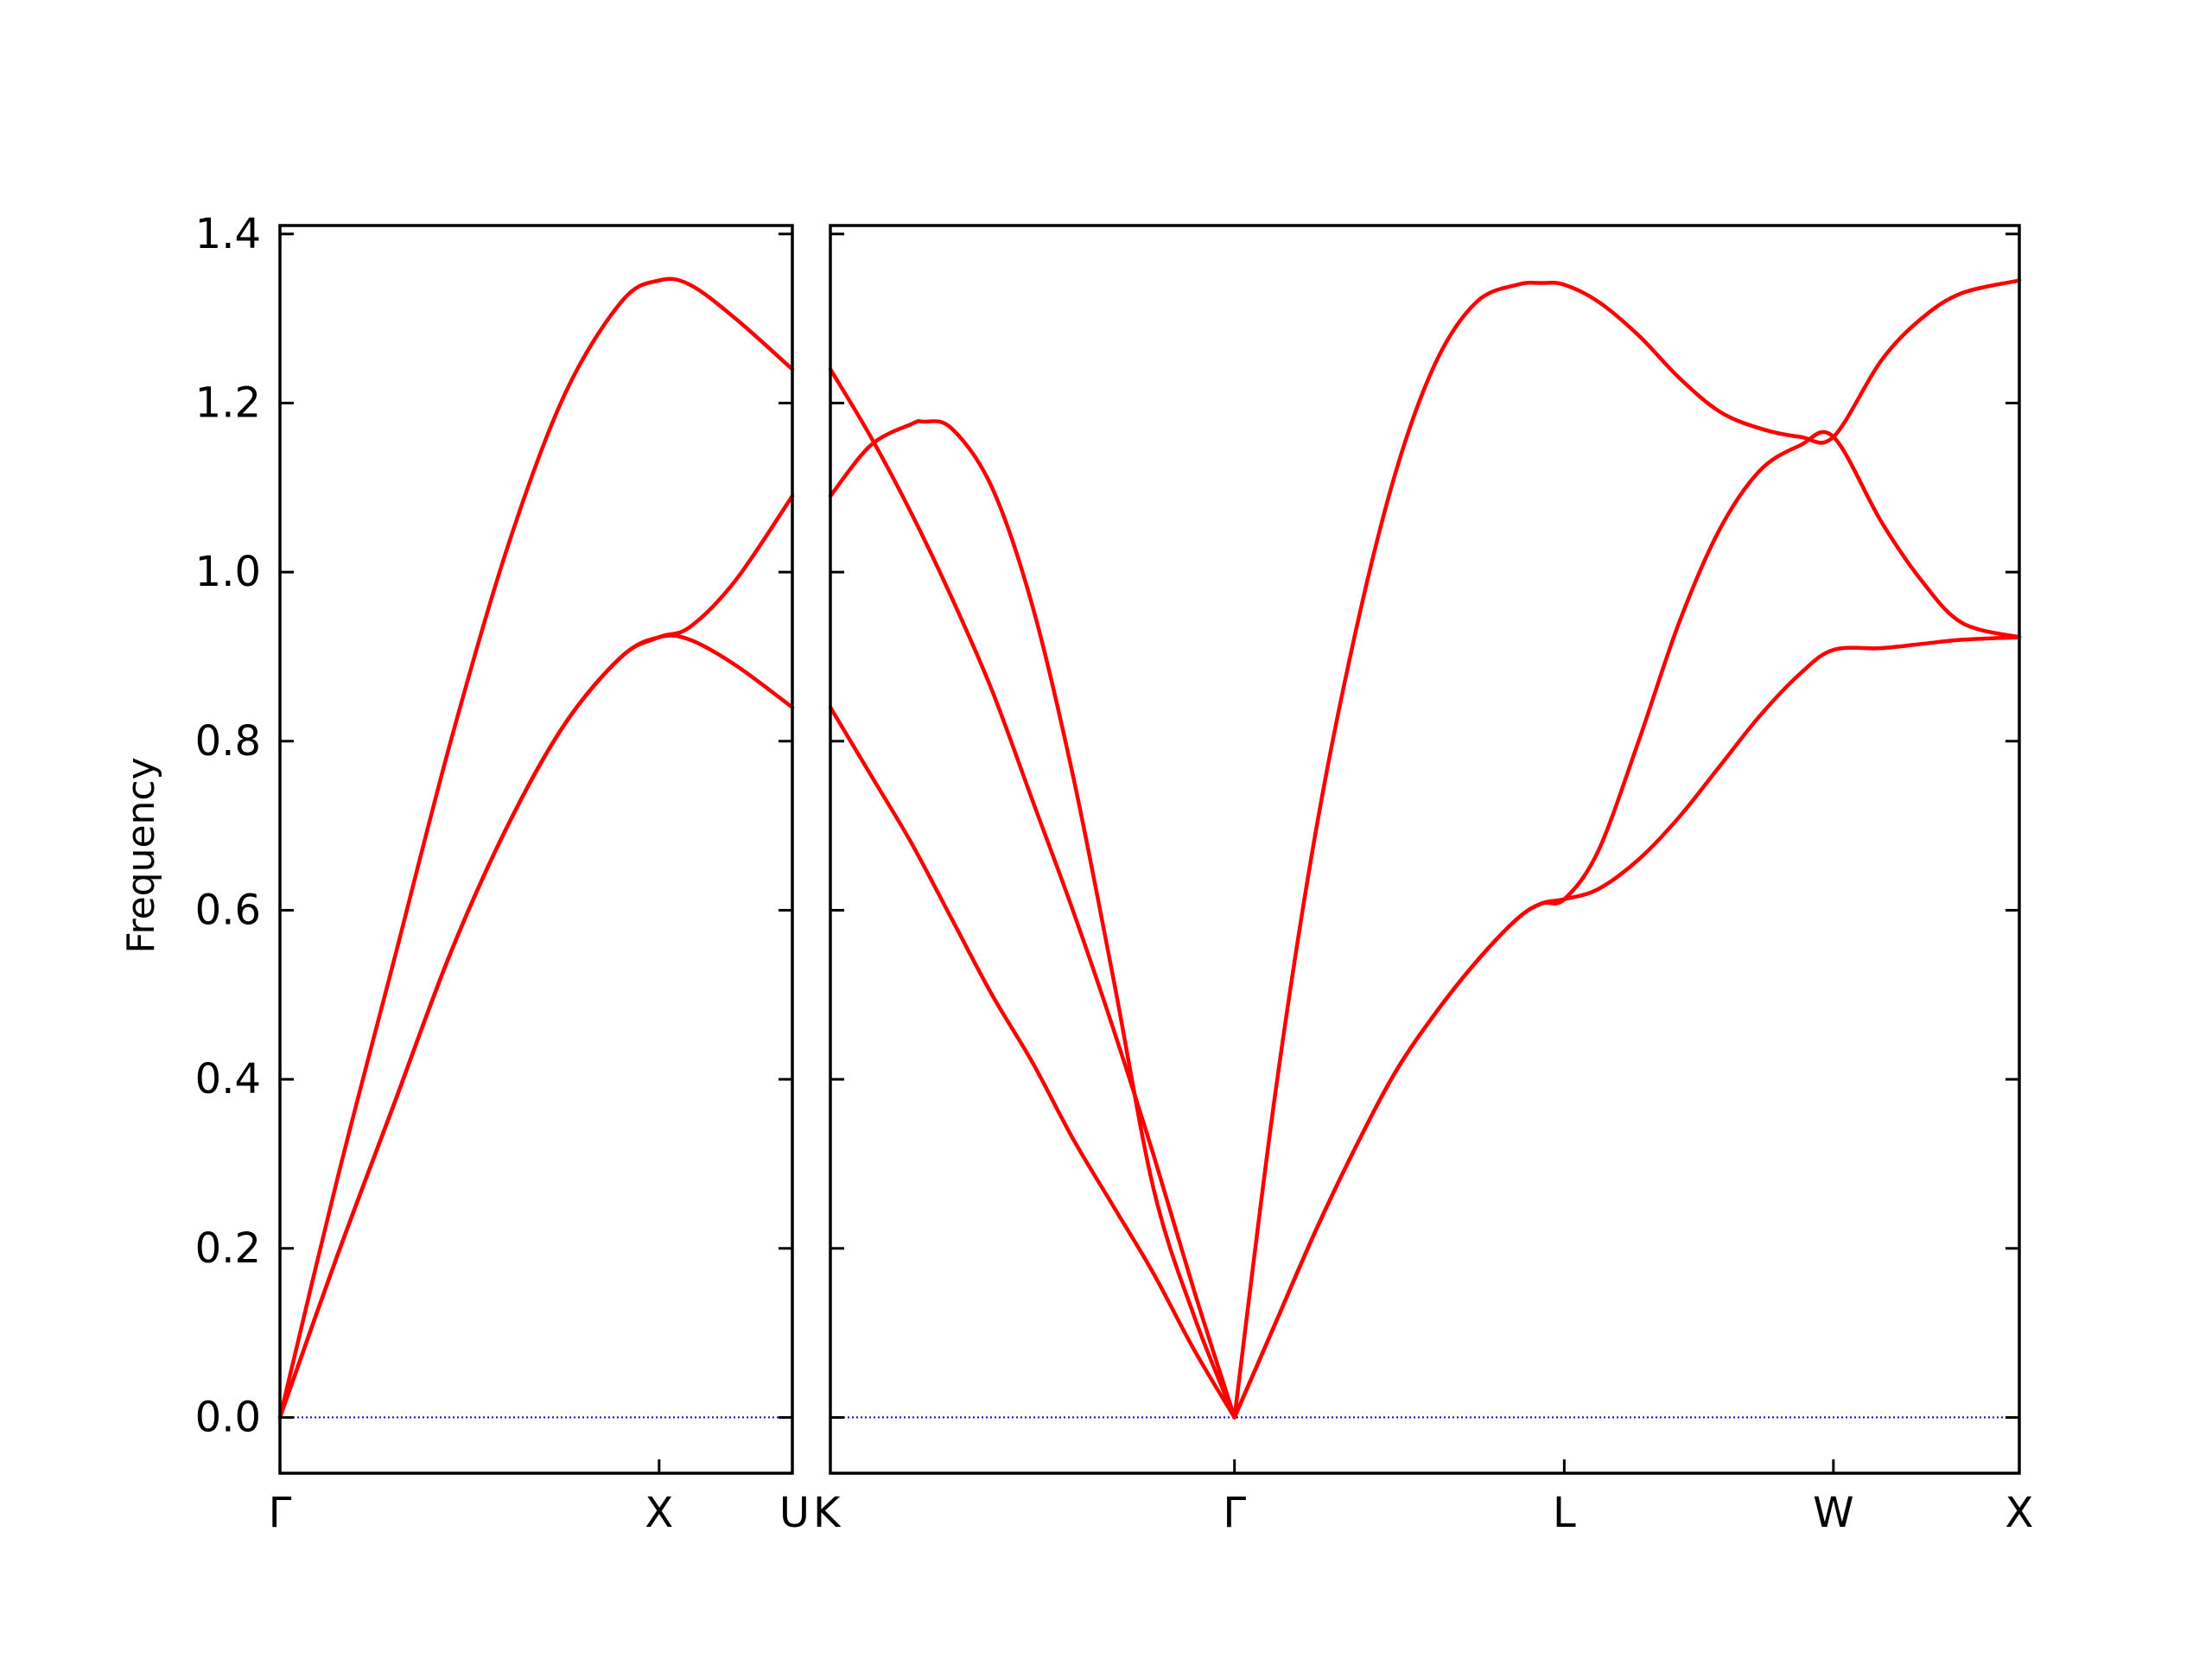 The height and width of the screenshot is (1659, 2212). Describe the element at coordinates (228, 910) in the screenshot. I see `y-tick-label: 0.6` at that location.